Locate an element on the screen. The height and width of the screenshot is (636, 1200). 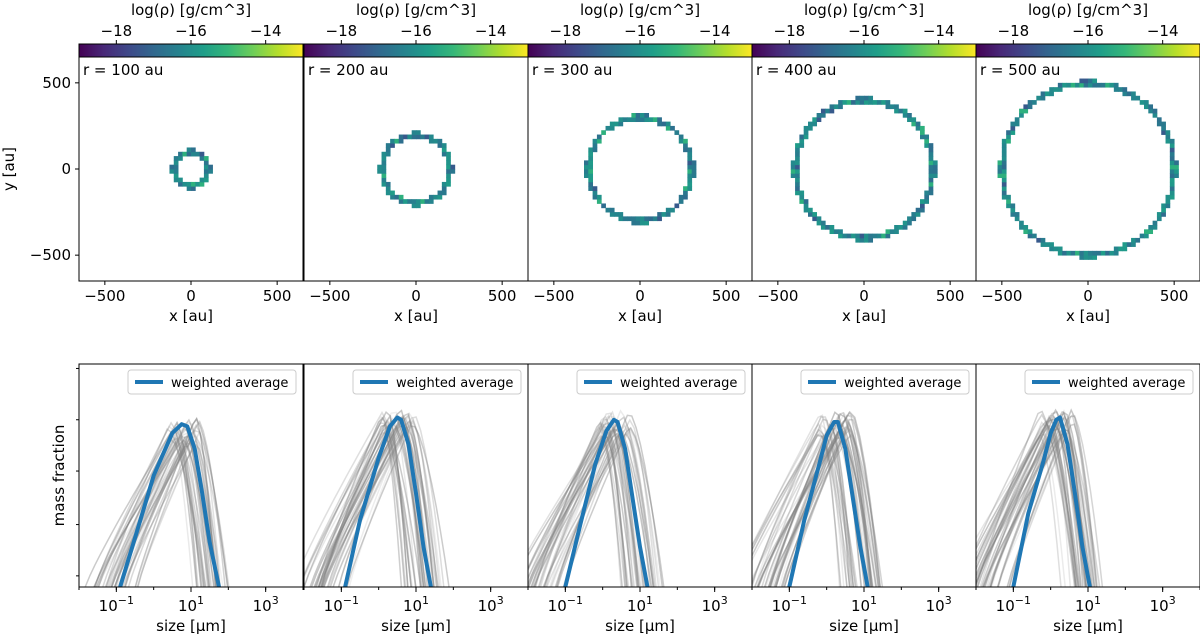
legend: weighted average is located at coordinates (437, 382).